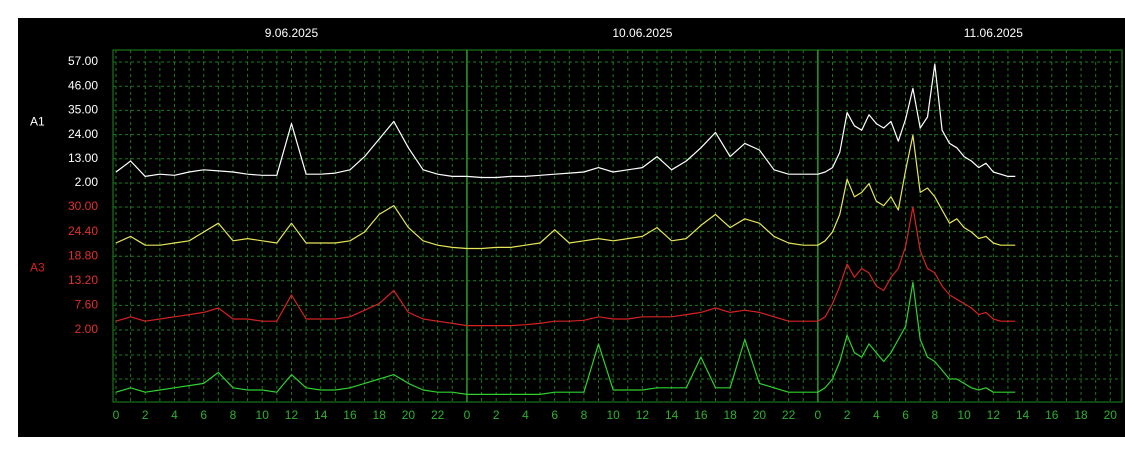  Describe the element at coordinates (993, 33) in the screenshot. I see `date-label: 11.06.2025` at that location.